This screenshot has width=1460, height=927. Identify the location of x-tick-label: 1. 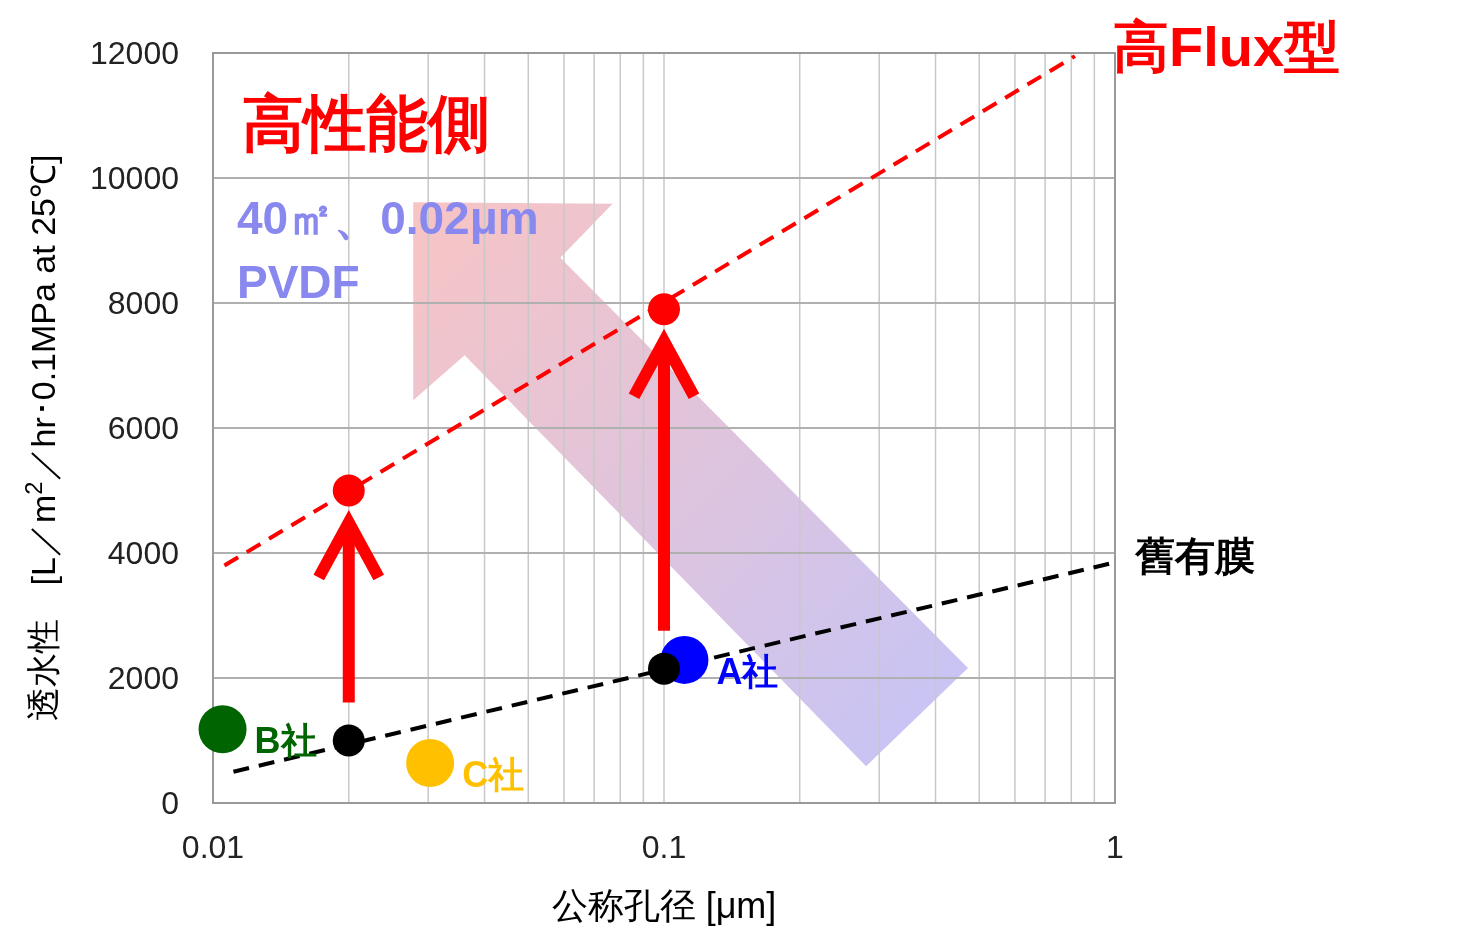
(1115, 847).